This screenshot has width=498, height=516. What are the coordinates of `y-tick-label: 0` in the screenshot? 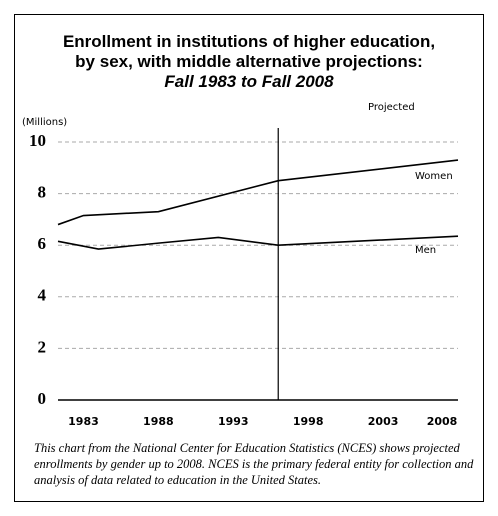 It's located at (42, 398).